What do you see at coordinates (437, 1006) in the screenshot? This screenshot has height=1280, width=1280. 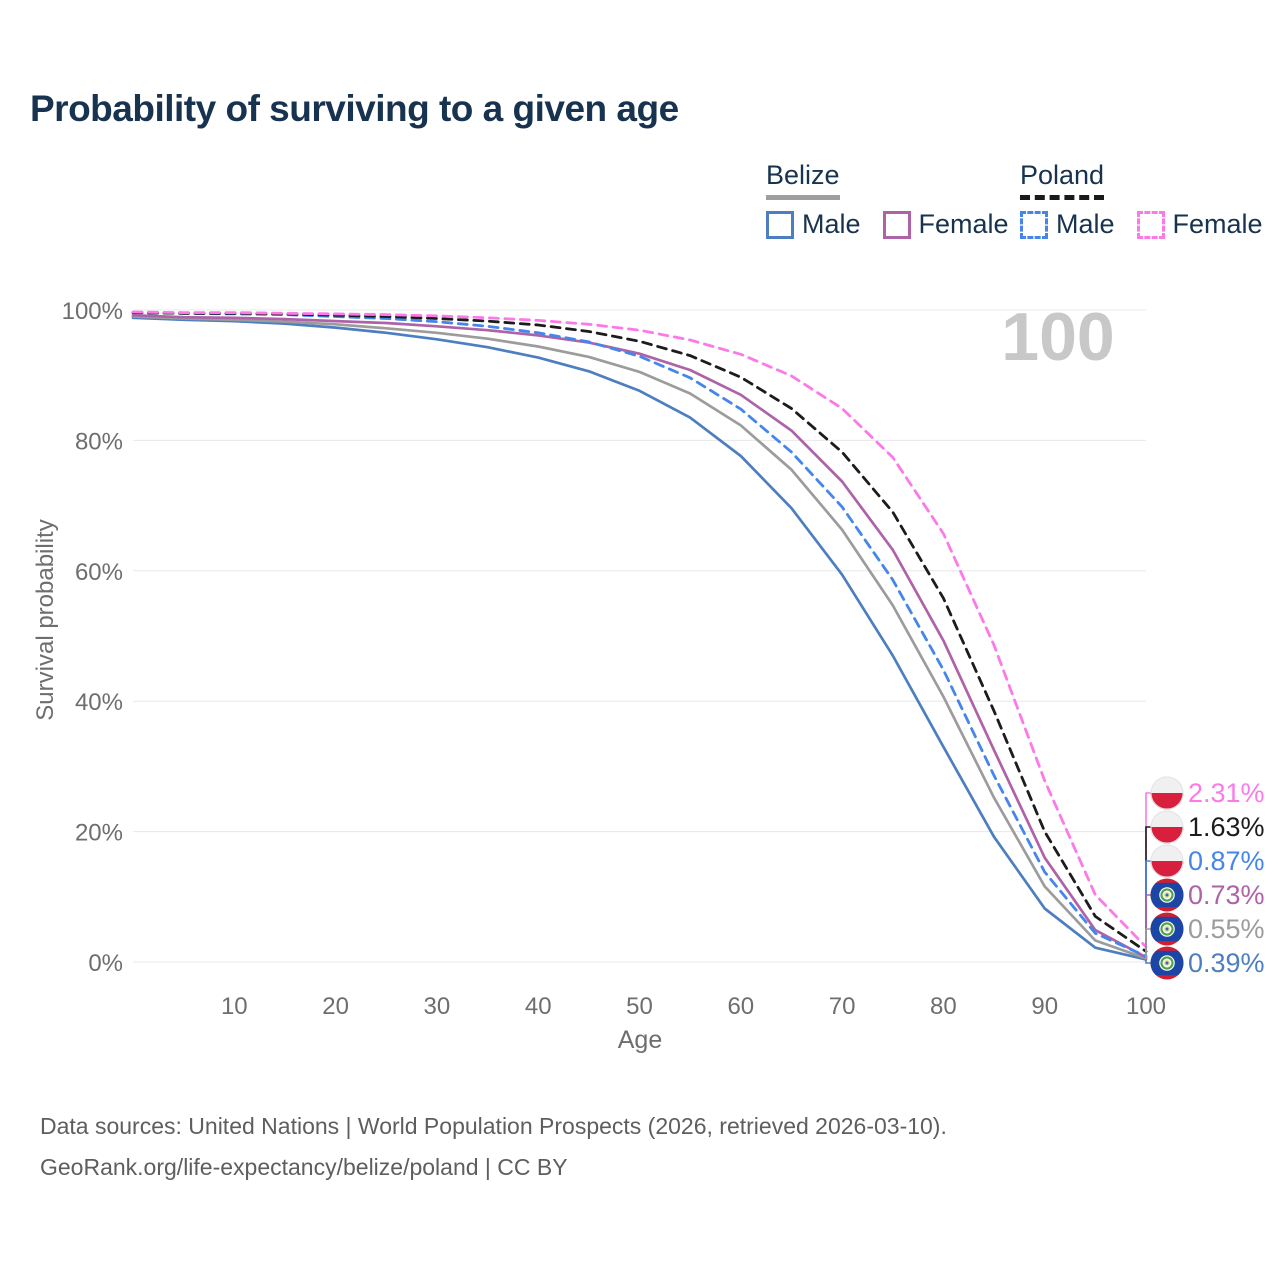 I see `x-tick-label: 30` at bounding box center [437, 1006].